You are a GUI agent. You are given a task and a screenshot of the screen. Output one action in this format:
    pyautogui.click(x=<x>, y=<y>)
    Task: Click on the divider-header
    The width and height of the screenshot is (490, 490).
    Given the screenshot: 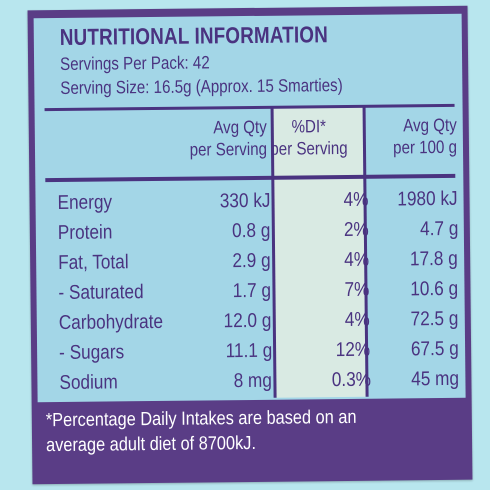 What is the action you would take?
    pyautogui.click(x=250, y=178)
    